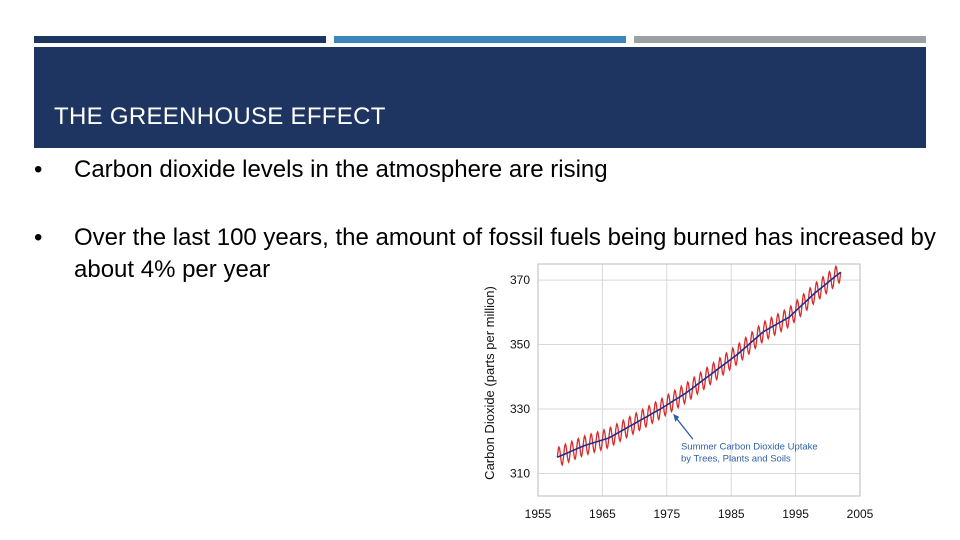 This screenshot has height=540, width=960. I want to click on annotation-arrow-head, so click(676, 417).